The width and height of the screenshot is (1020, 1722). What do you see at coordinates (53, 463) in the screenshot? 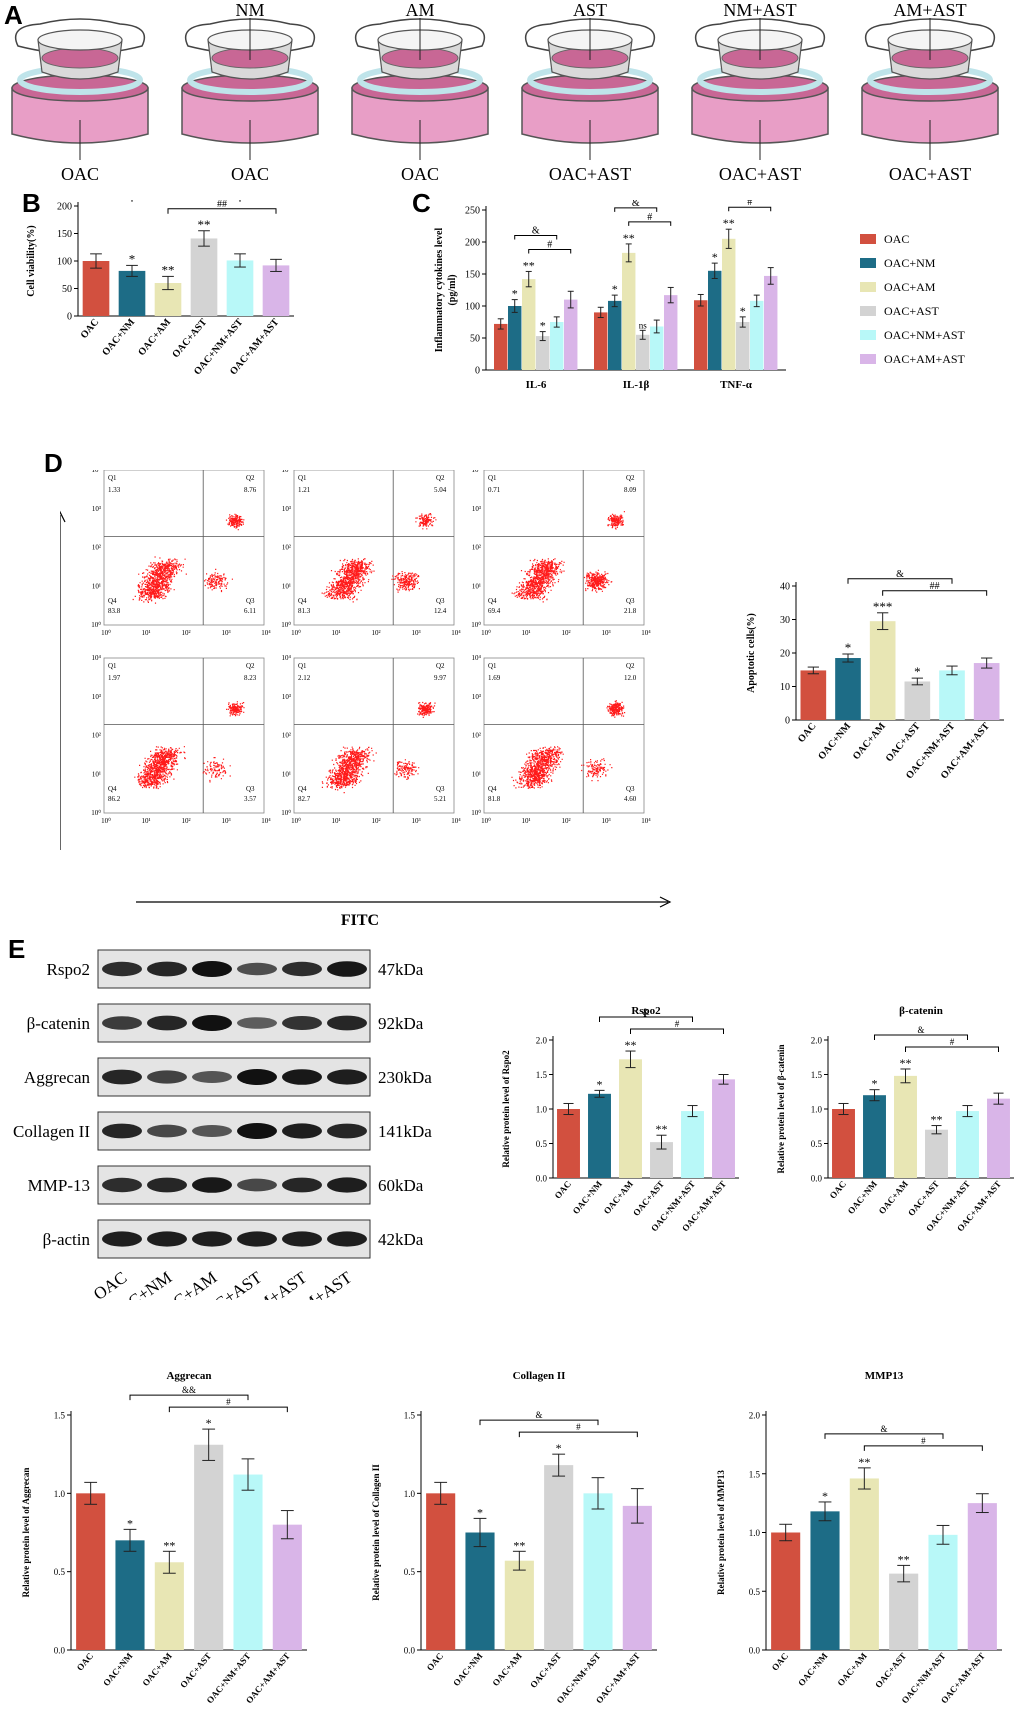
I see `panel-letter-d: D` at bounding box center [53, 463].